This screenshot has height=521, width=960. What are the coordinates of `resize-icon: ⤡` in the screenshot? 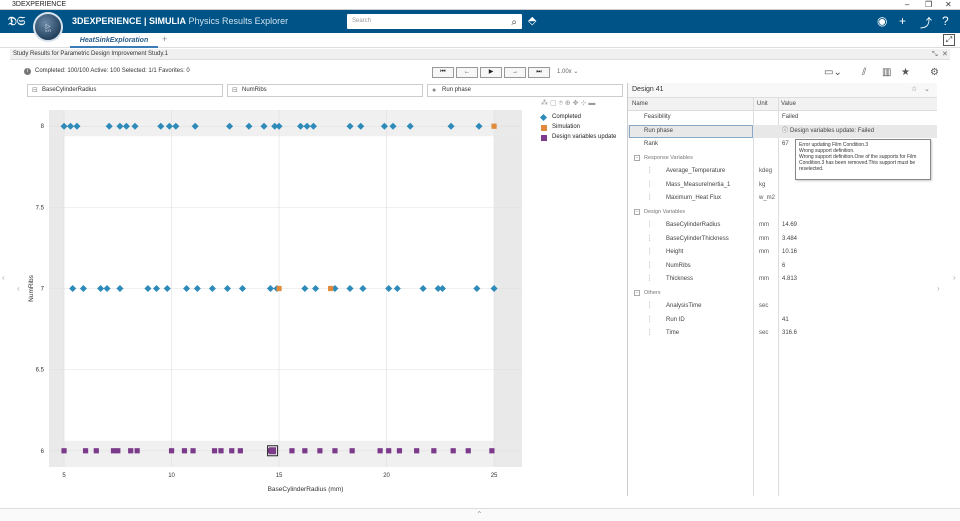 It's located at (935, 54).